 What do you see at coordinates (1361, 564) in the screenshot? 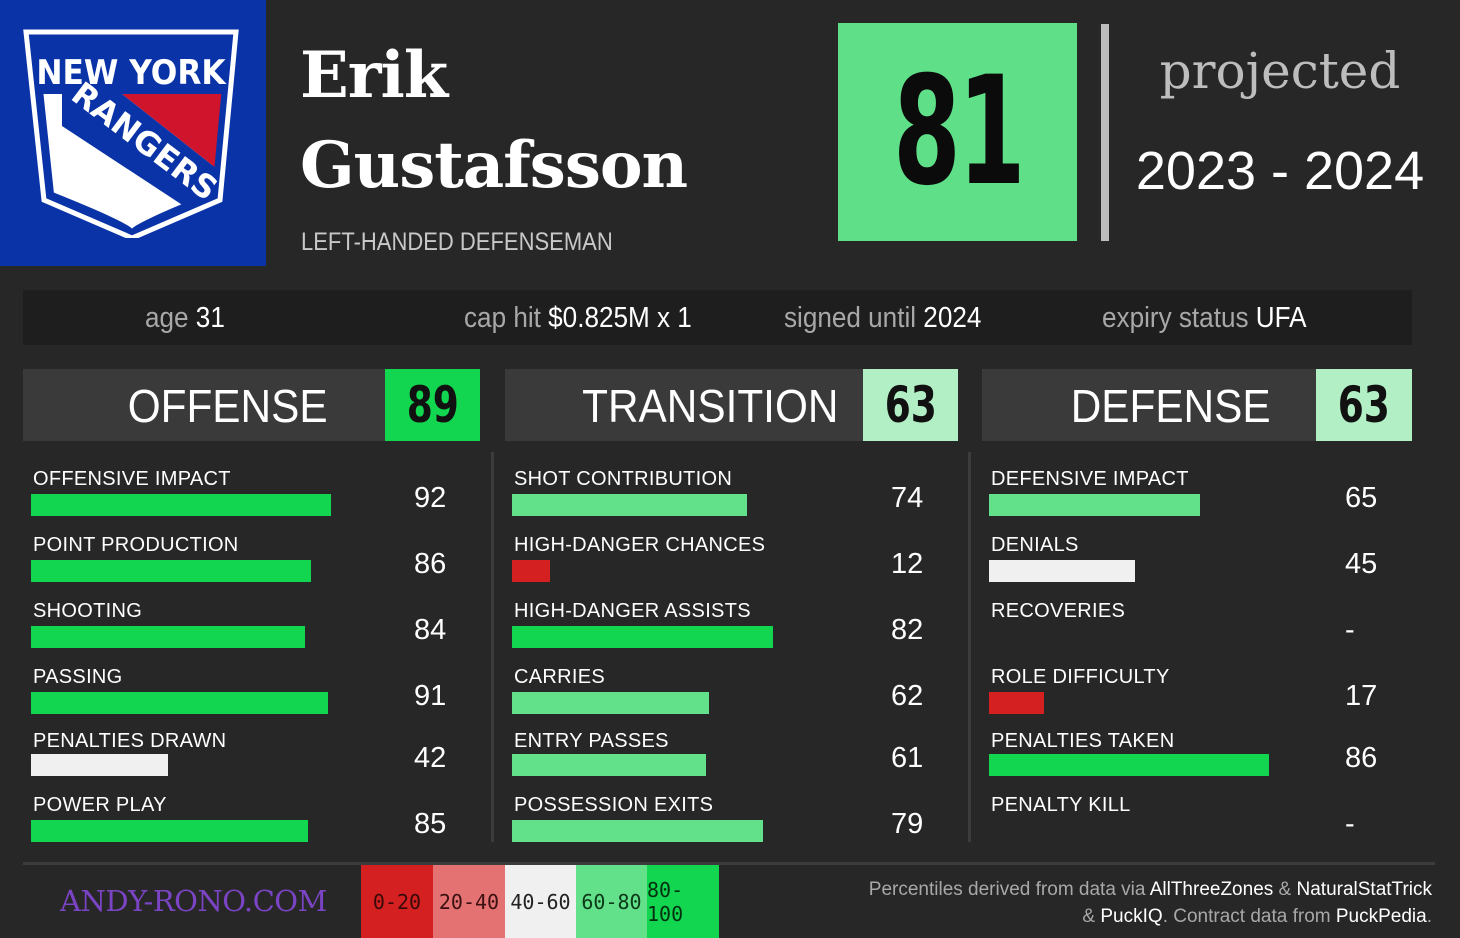
I see `metric-value: 45` at bounding box center [1361, 564].